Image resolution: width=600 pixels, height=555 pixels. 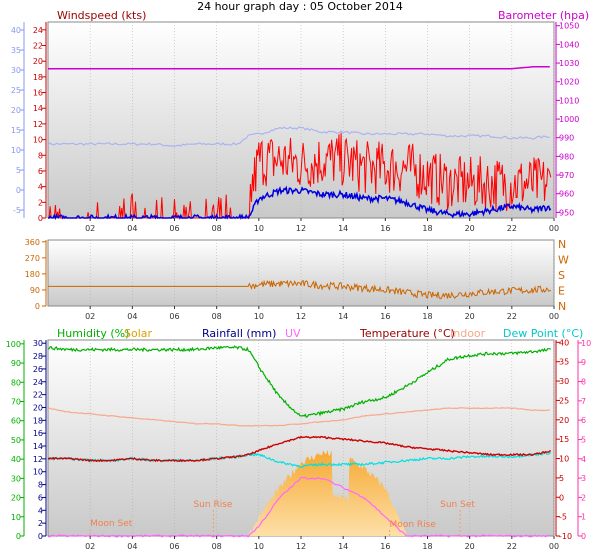 I want to click on humidity-axis-tick-label: 50, so click(x=16, y=440).